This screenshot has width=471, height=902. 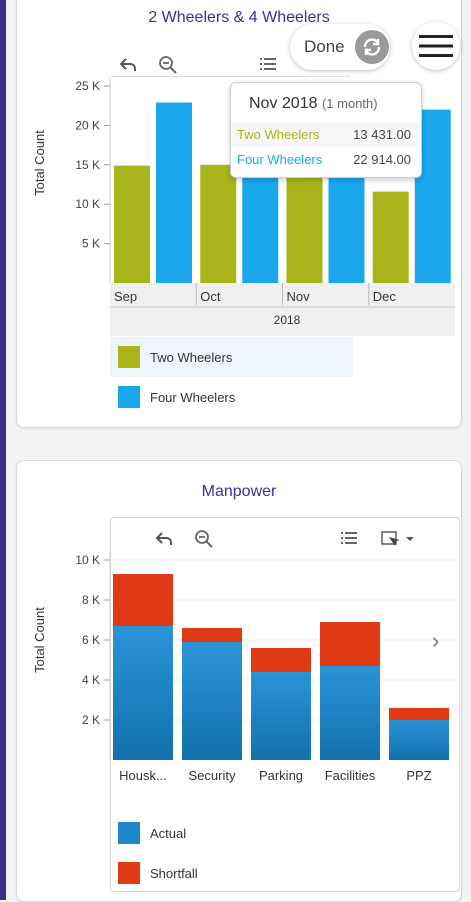 What do you see at coordinates (230, 76) in the screenshot?
I see `chart-frame-top` at bounding box center [230, 76].